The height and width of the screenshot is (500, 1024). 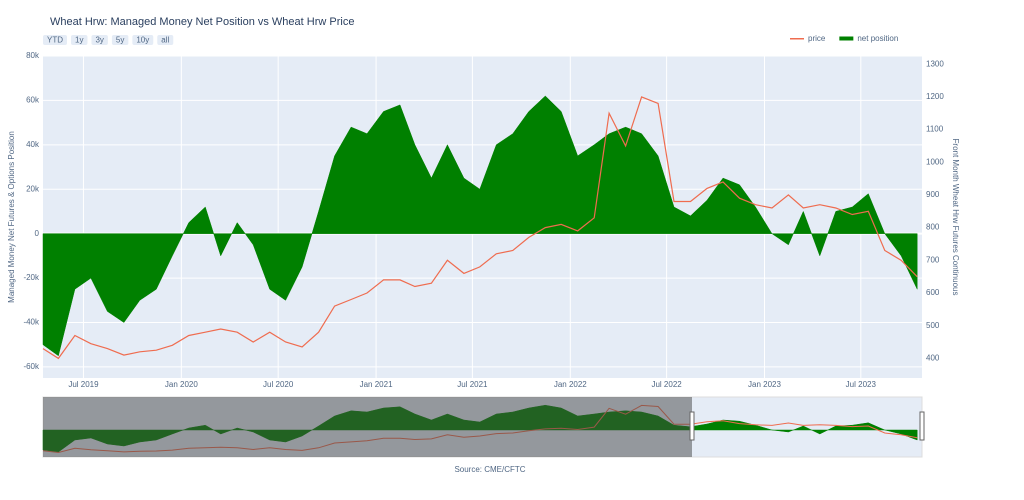 What do you see at coordinates (31, 366) in the screenshot?
I see `y-tick-label: -60k` at bounding box center [31, 366].